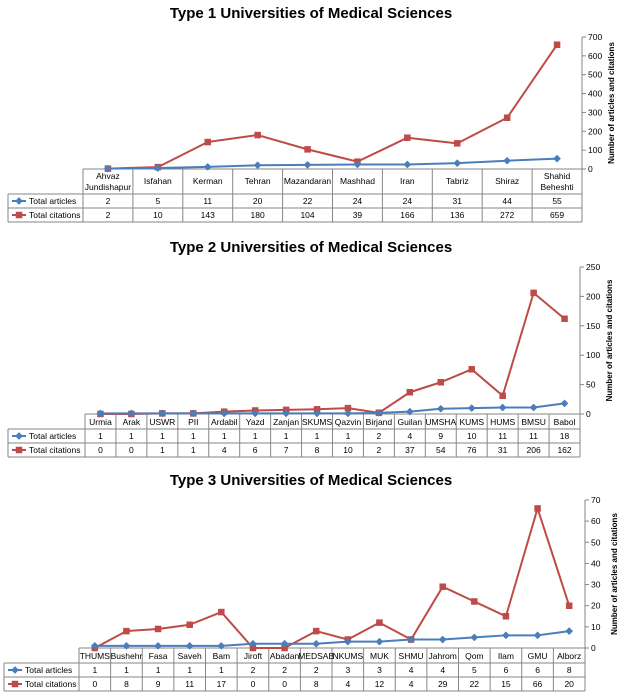  What do you see at coordinates (443, 684) in the screenshot?
I see `table-cell-value: 29` at bounding box center [443, 684].